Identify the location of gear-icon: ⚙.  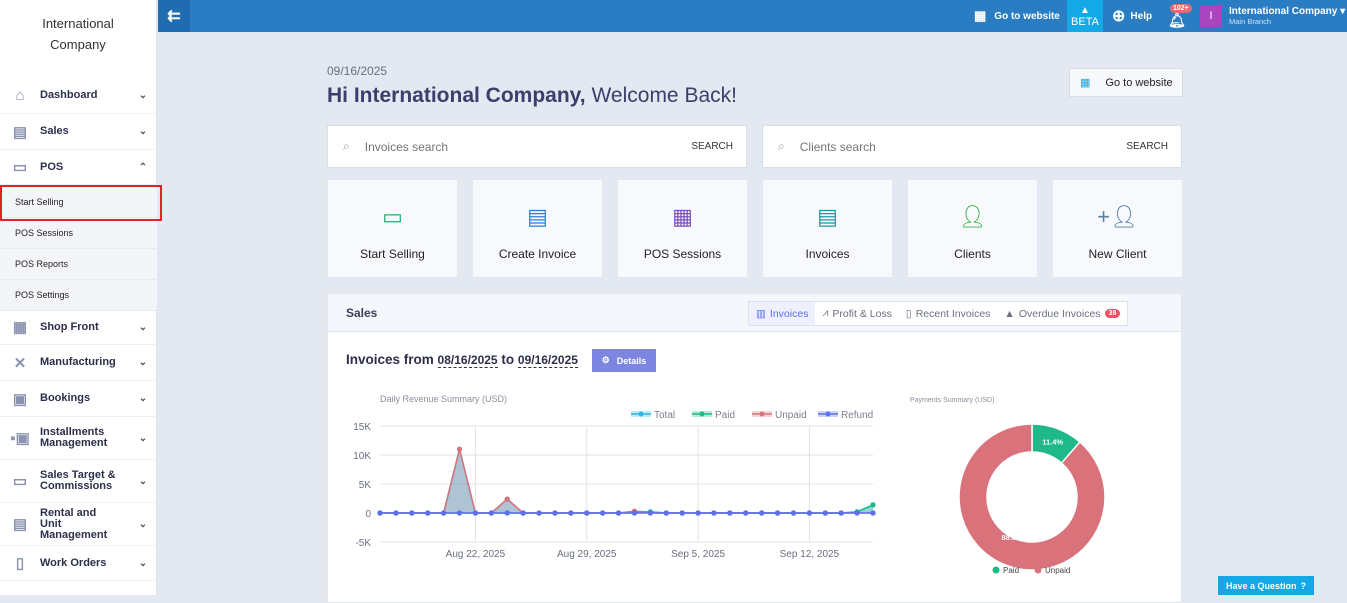
(605, 360).